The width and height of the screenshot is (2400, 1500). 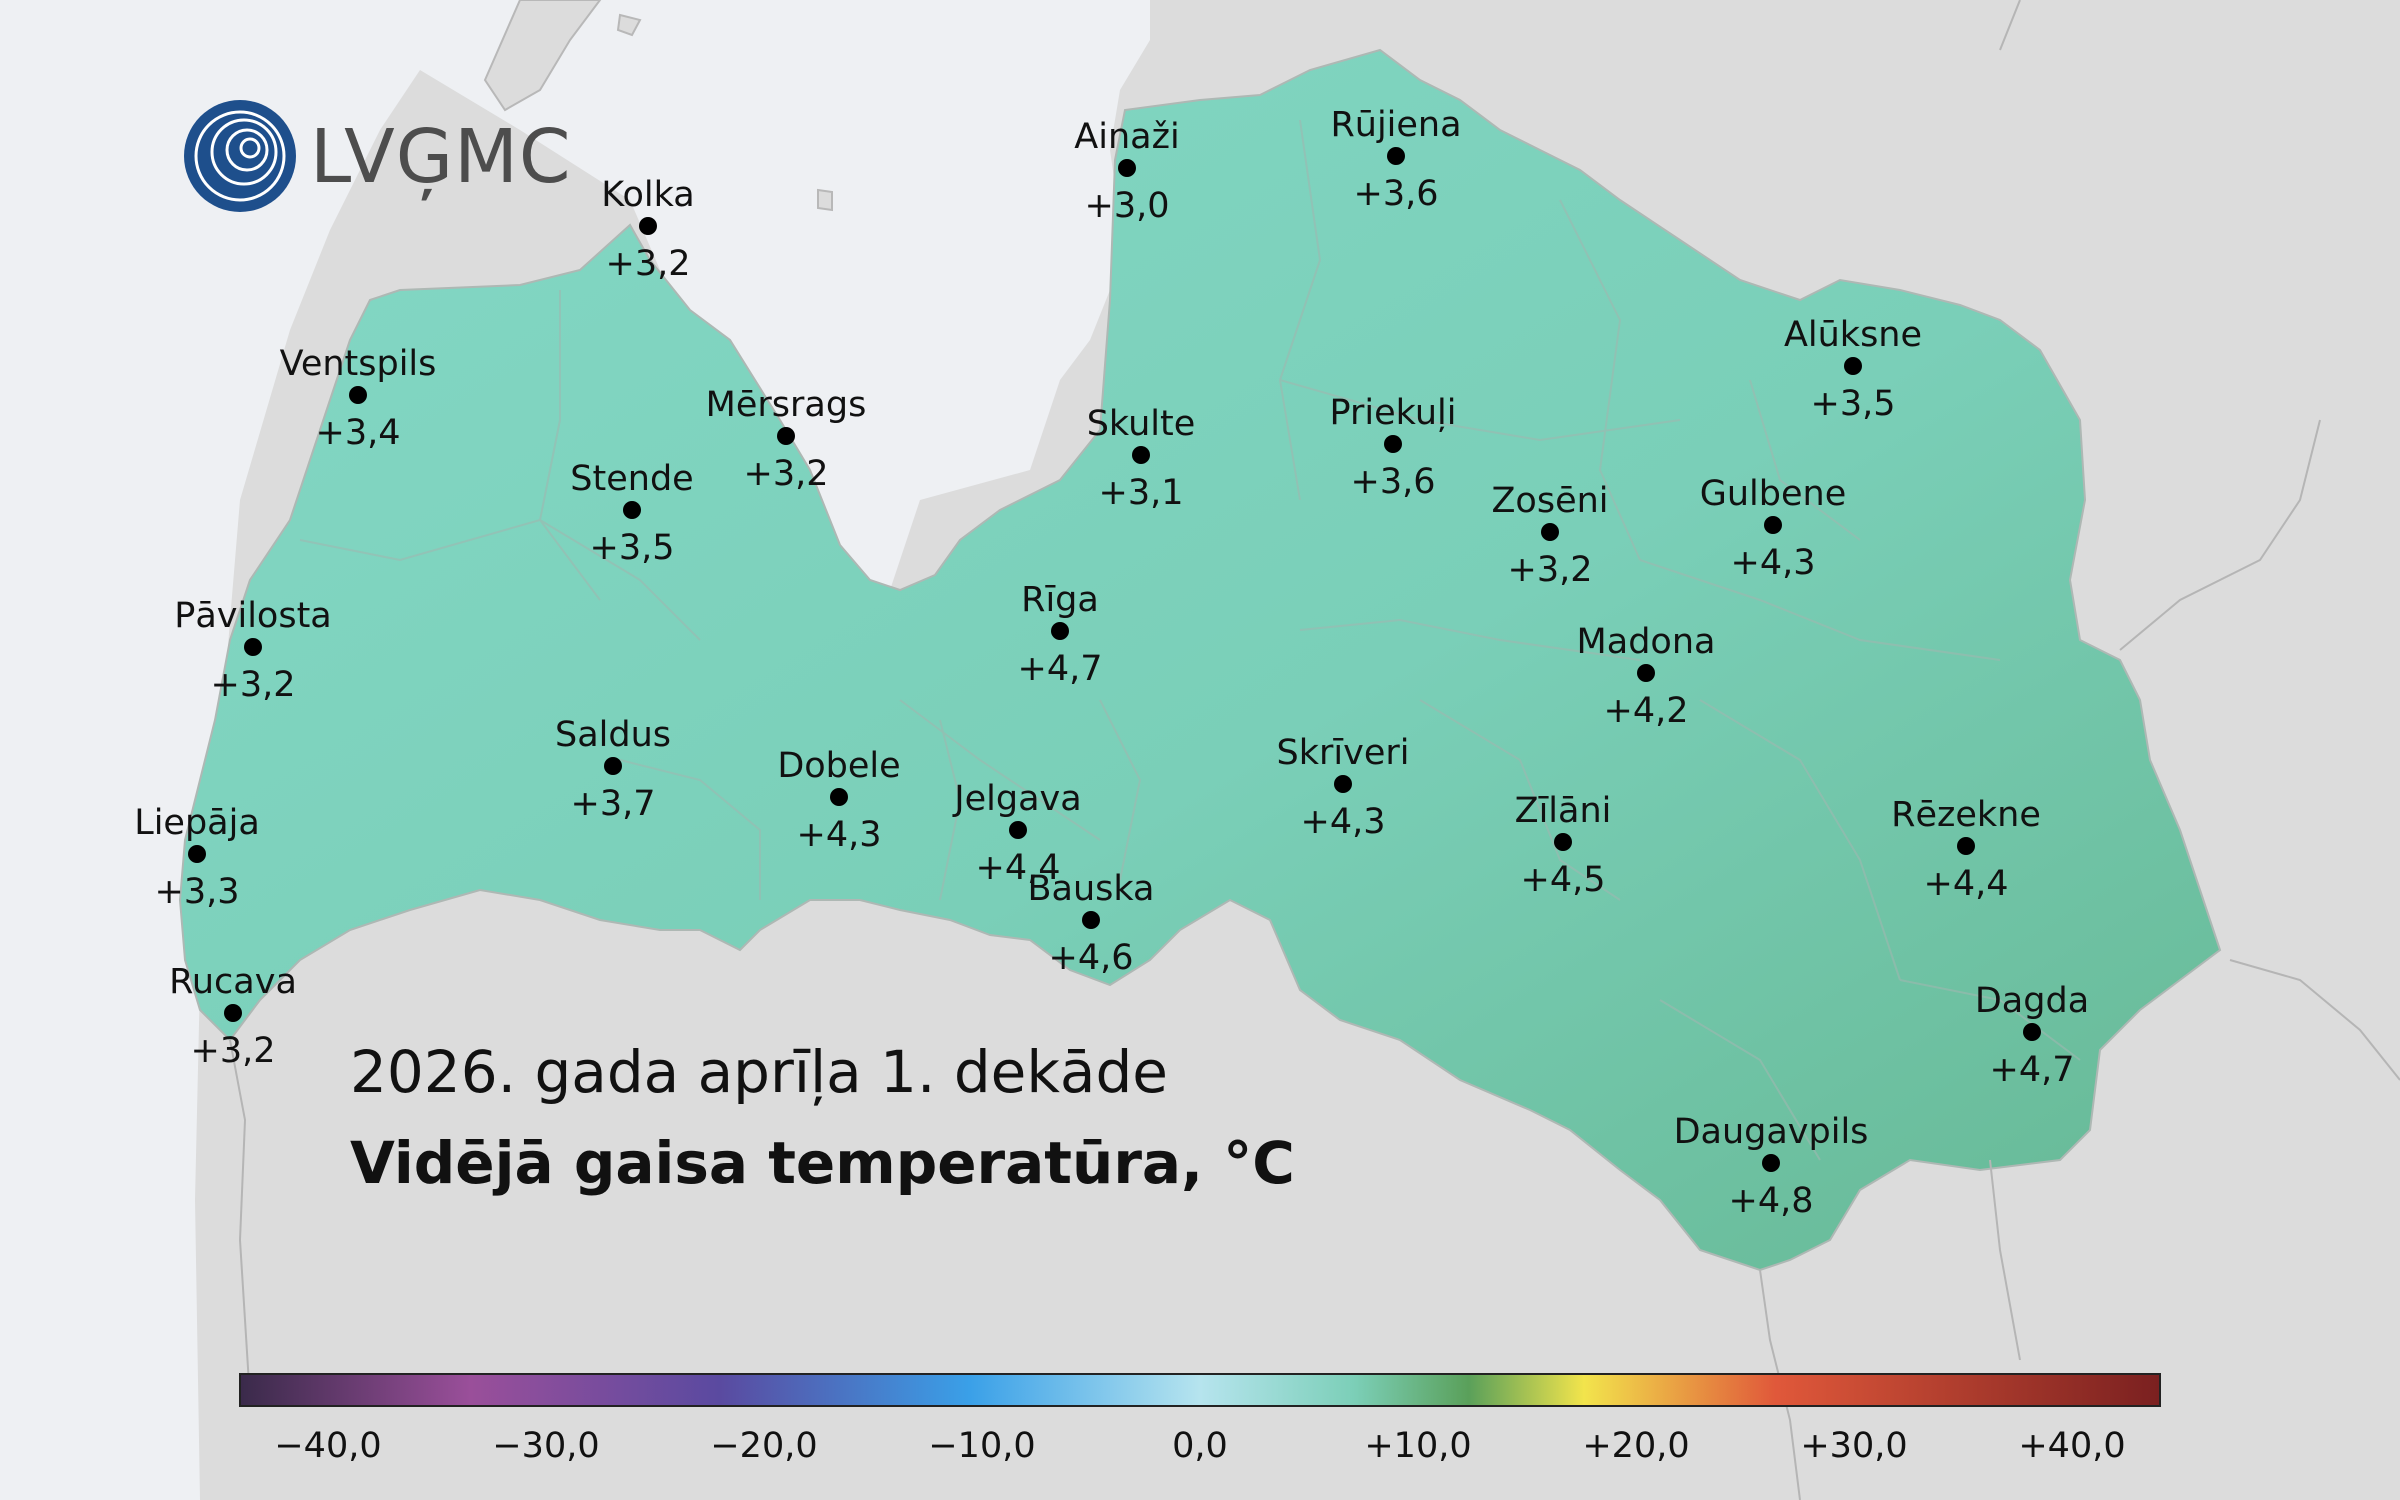 I want to click on colorbar-tick-label: −40,0, so click(x=327, y=1446).